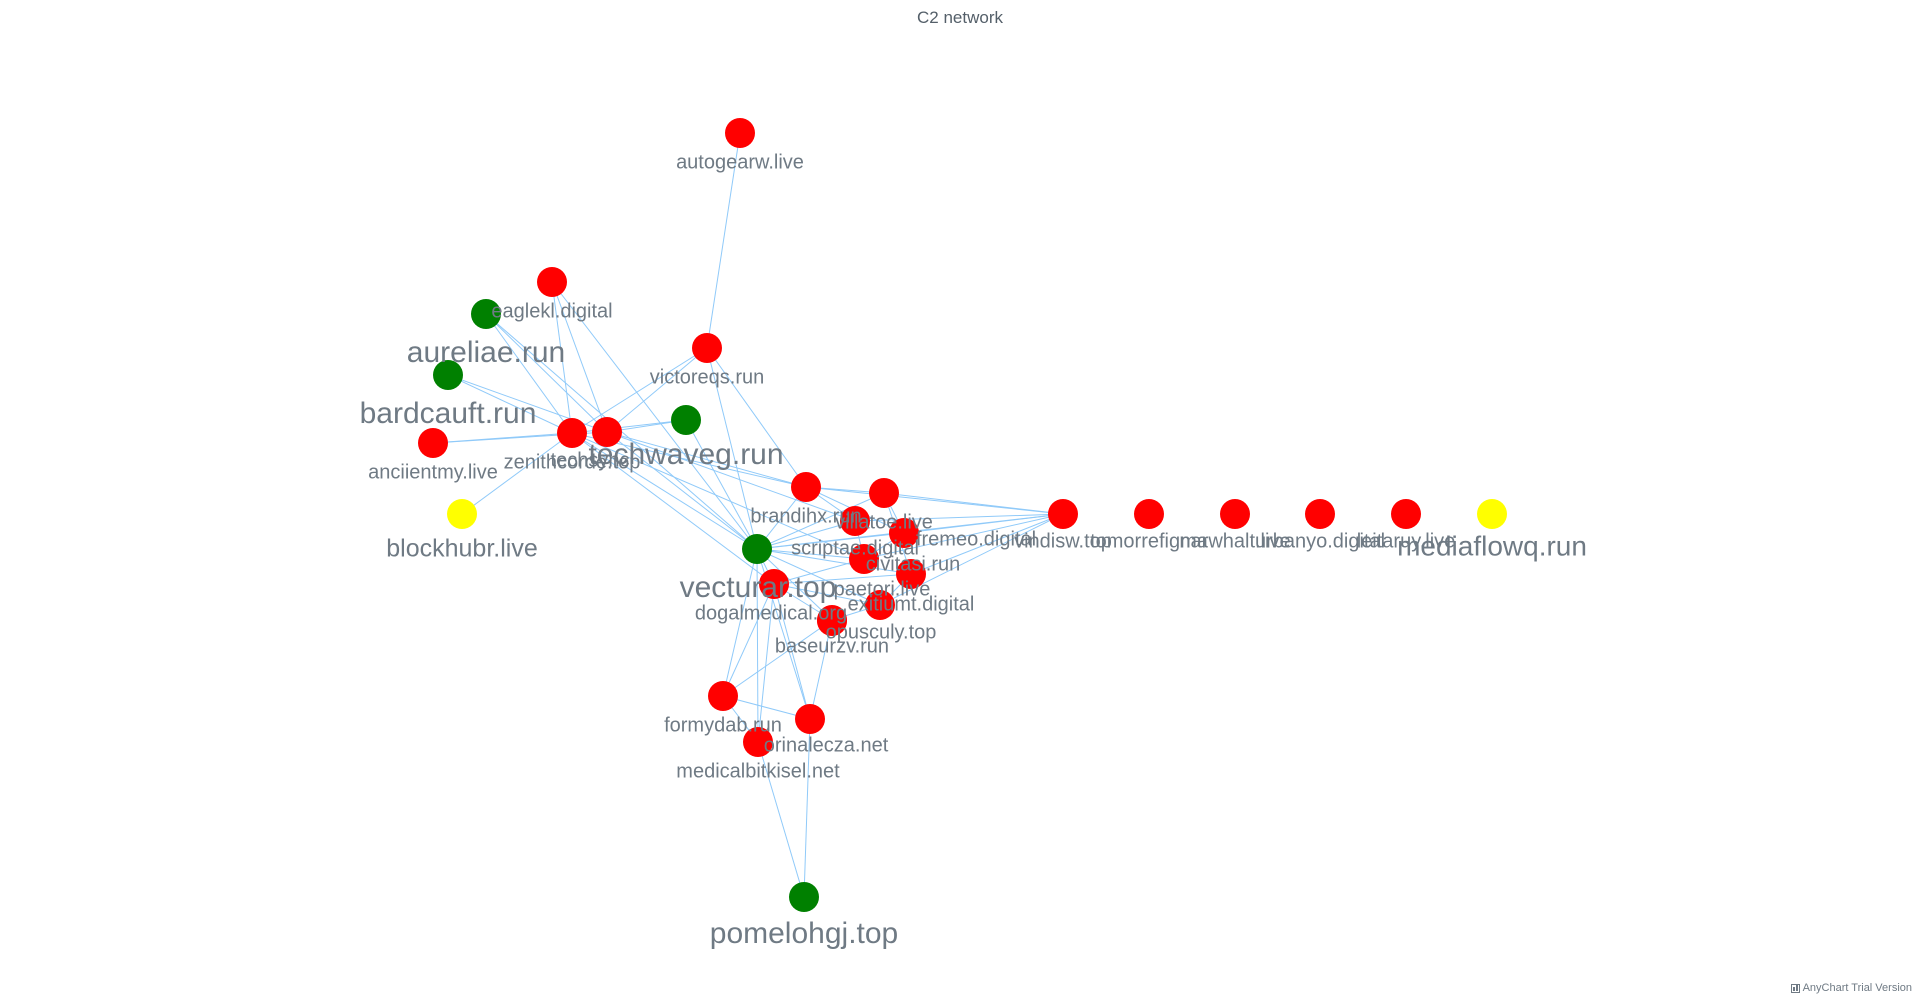 The height and width of the screenshot is (1000, 1920). What do you see at coordinates (864, 559) in the screenshot?
I see `node-civitasi.run` at bounding box center [864, 559].